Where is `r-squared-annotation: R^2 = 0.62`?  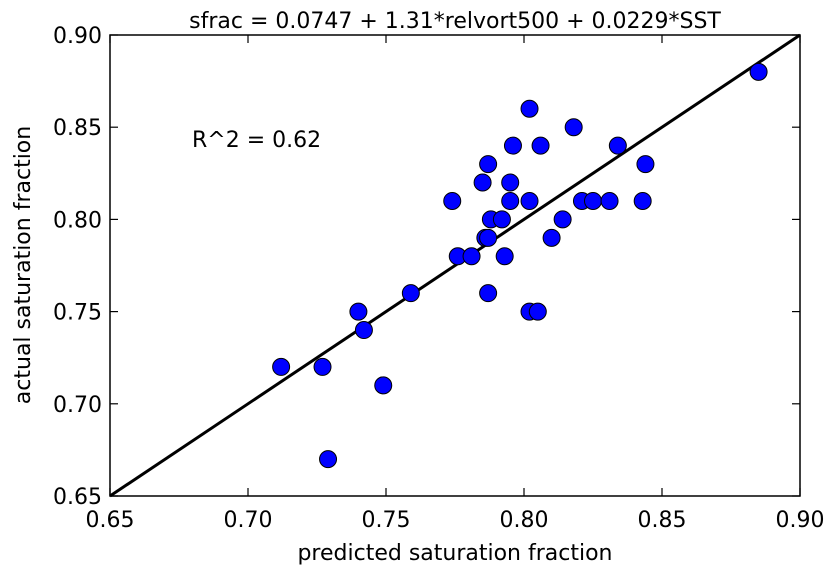 r-squared-annotation: R^2 = 0.62 is located at coordinates (256, 140).